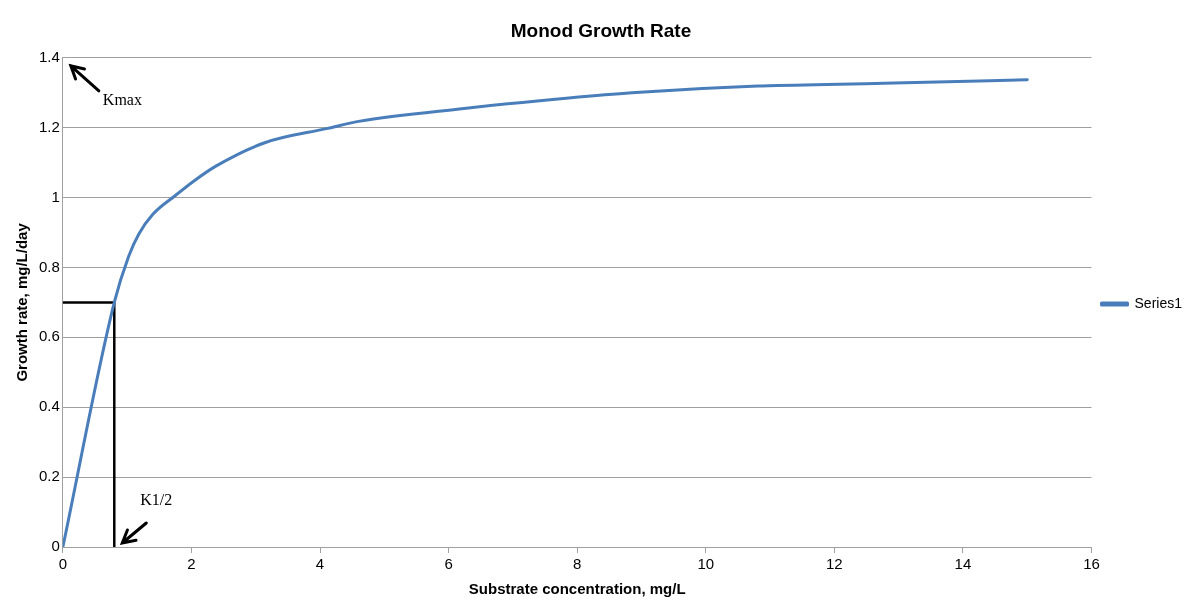 This screenshot has width=1202, height=608. I want to click on y-tick-label: 0.2, so click(49, 476).